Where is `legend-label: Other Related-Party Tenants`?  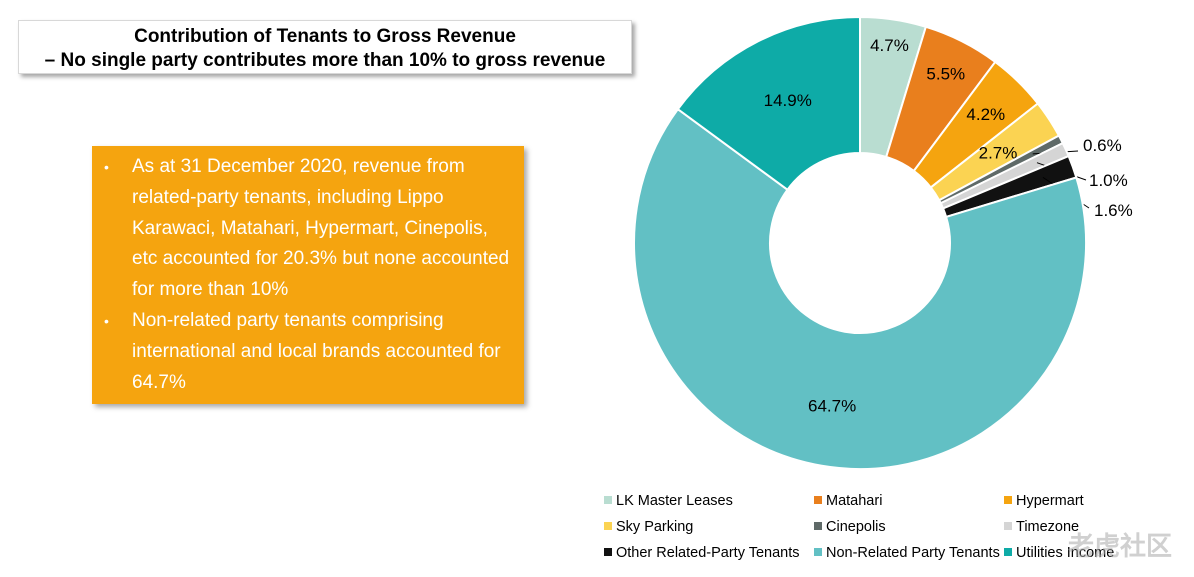 legend-label: Other Related-Party Tenants is located at coordinates (708, 553).